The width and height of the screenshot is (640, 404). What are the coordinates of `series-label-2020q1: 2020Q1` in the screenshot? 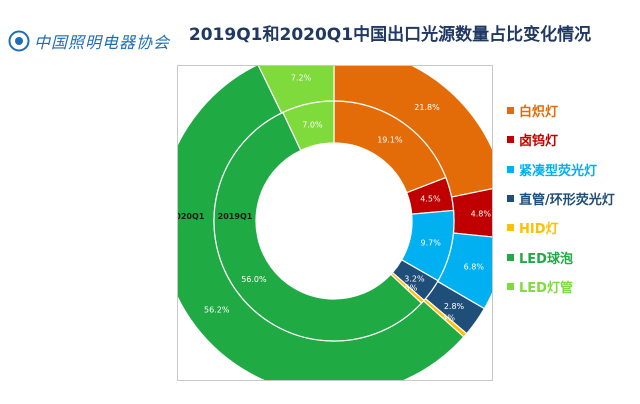 It's located at (191, 216).